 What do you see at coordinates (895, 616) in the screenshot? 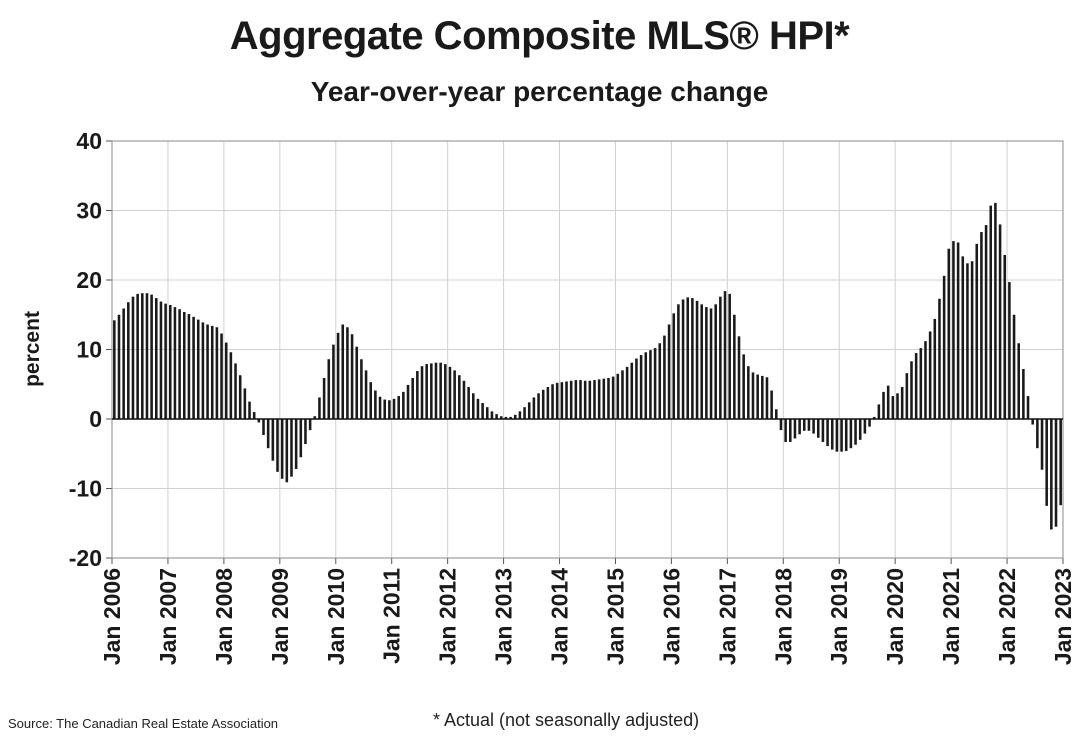
I see `x-tick-label: Jan 2020` at bounding box center [895, 616].